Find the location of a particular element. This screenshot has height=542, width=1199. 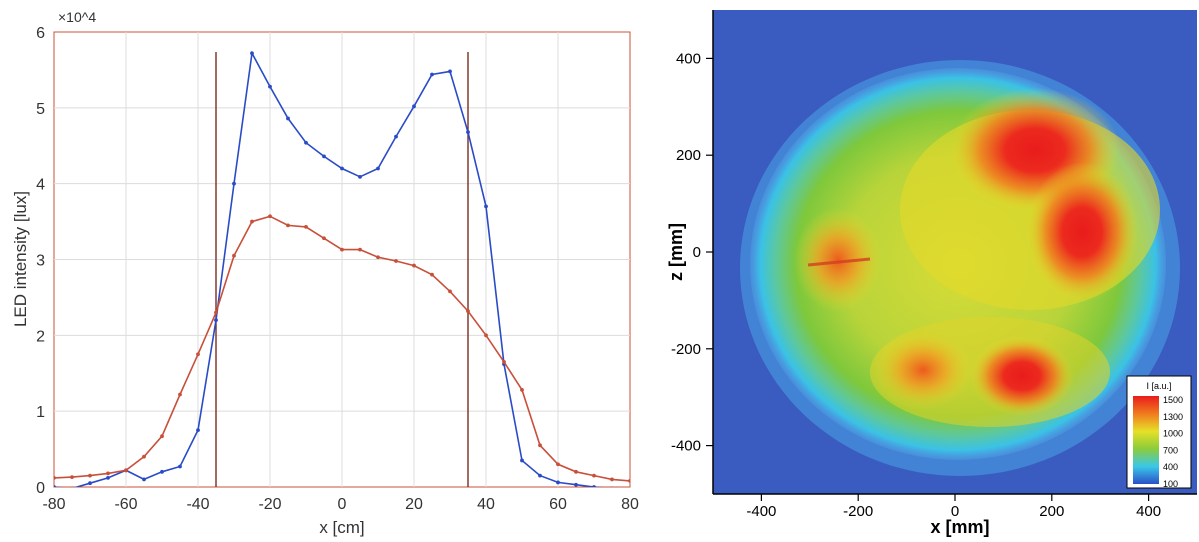

y-tick-label: 400 is located at coordinates (688, 58).